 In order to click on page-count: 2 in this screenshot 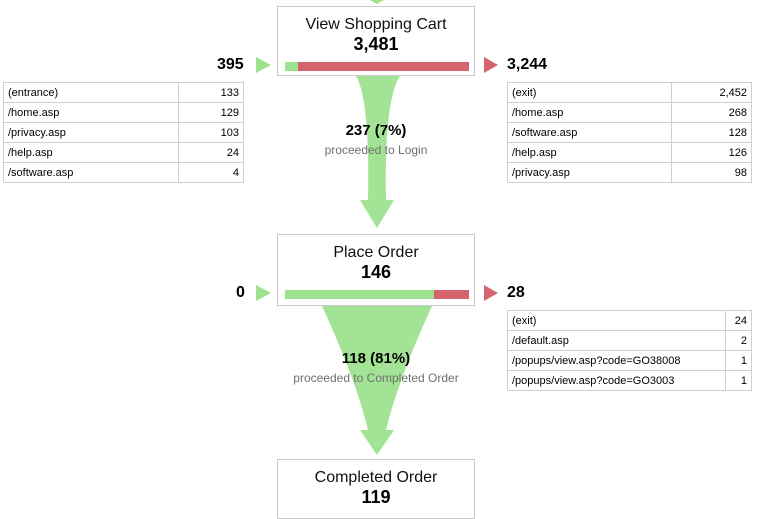, I will do `click(738, 340)`.